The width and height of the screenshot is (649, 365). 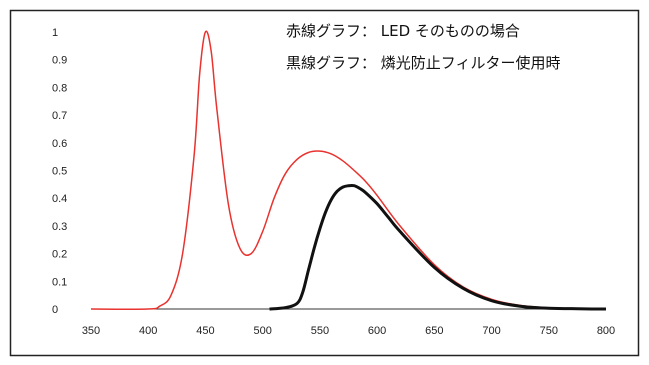 What do you see at coordinates (59, 199) in the screenshot?
I see `y-tick-label: 0.4` at bounding box center [59, 199].